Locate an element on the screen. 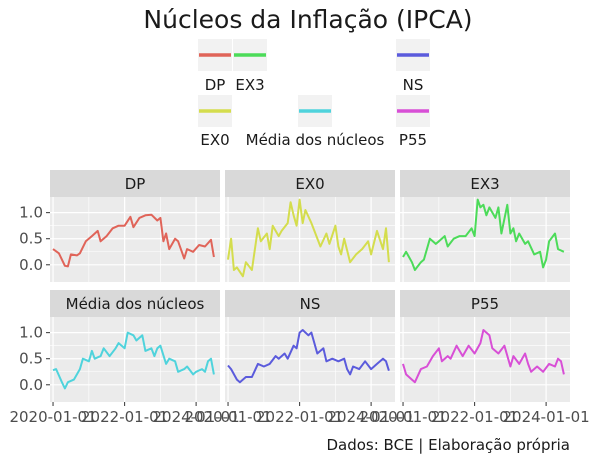 Image resolution: width=614 pixels, height=460 pixels. panel-dp: DP is located at coordinates (135, 226).